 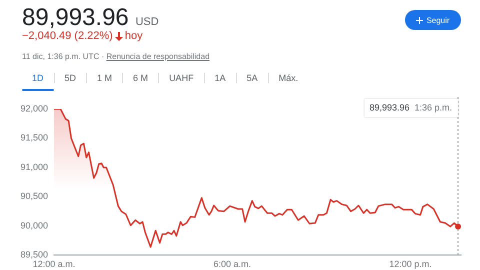 What do you see at coordinates (410, 264) in the screenshot?
I see `x-tick-label: 12:00 p.m.` at bounding box center [410, 264].